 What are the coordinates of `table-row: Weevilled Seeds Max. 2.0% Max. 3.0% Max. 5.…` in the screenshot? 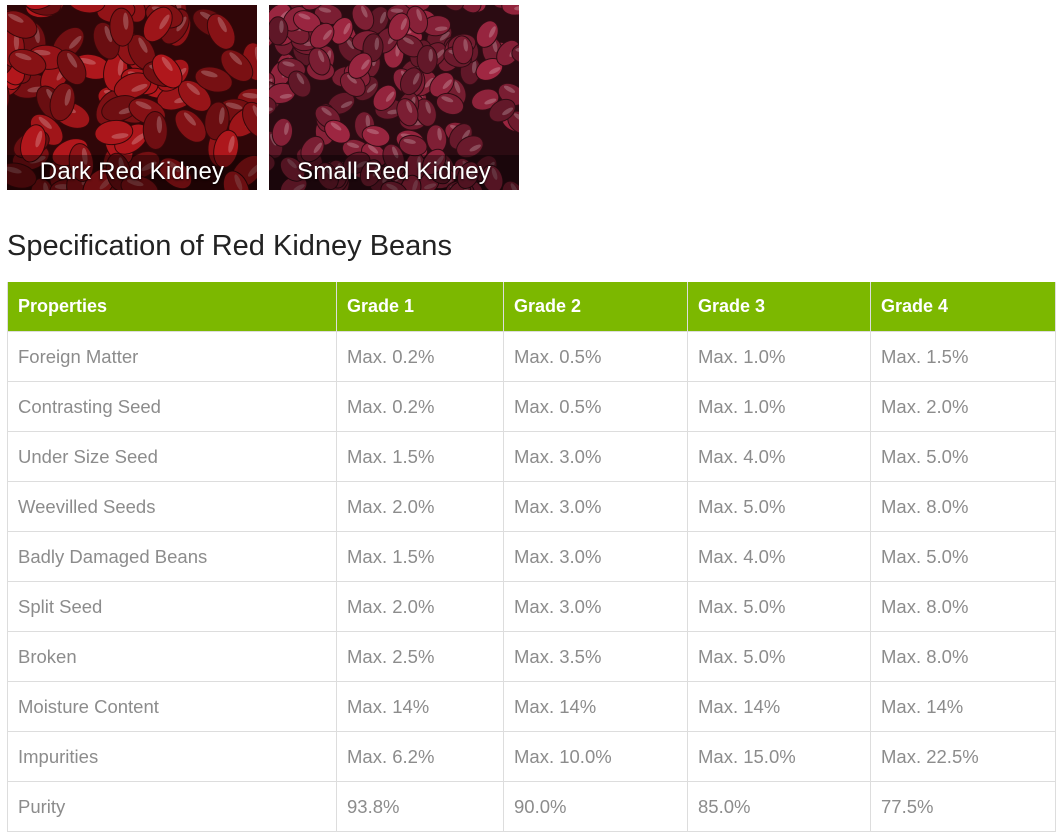 It's located at (531, 506).